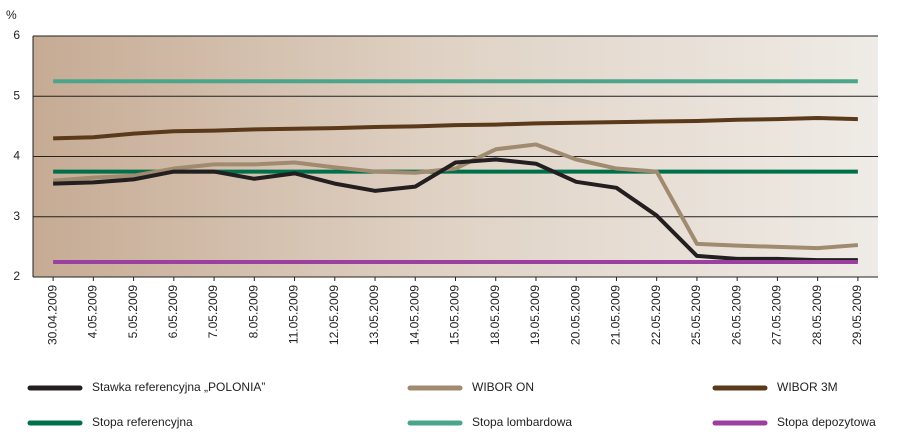 The width and height of the screenshot is (900, 432). Describe the element at coordinates (736, 315) in the screenshot. I see `x-tick-label: 26.05.2009` at that location.